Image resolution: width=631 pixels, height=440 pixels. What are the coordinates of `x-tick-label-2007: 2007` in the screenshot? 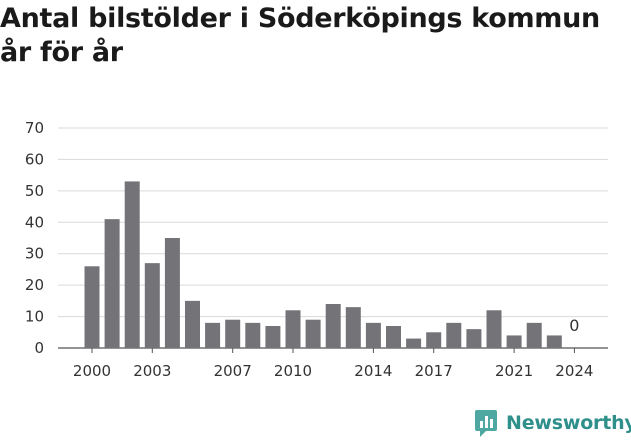 It's located at (233, 371).